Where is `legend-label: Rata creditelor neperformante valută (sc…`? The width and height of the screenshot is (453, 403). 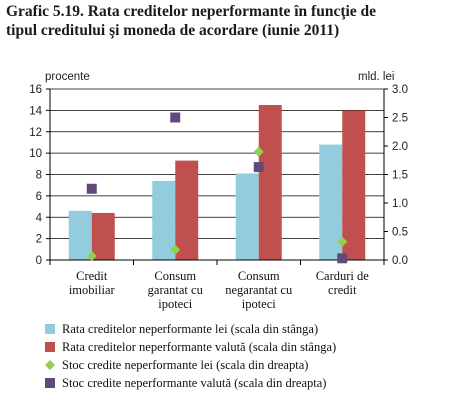 legend-label: Rata creditelor neperformante valută (sc… is located at coordinates (199, 347).